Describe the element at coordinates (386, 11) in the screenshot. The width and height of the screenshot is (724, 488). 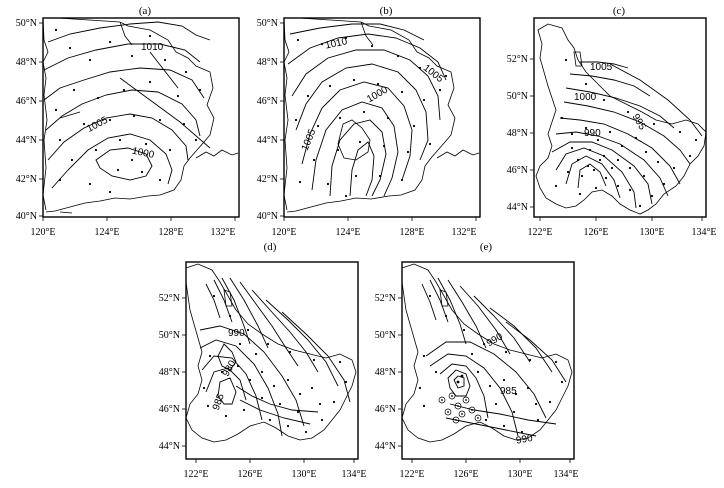
I see `panel-b-title: (b)` at that location.